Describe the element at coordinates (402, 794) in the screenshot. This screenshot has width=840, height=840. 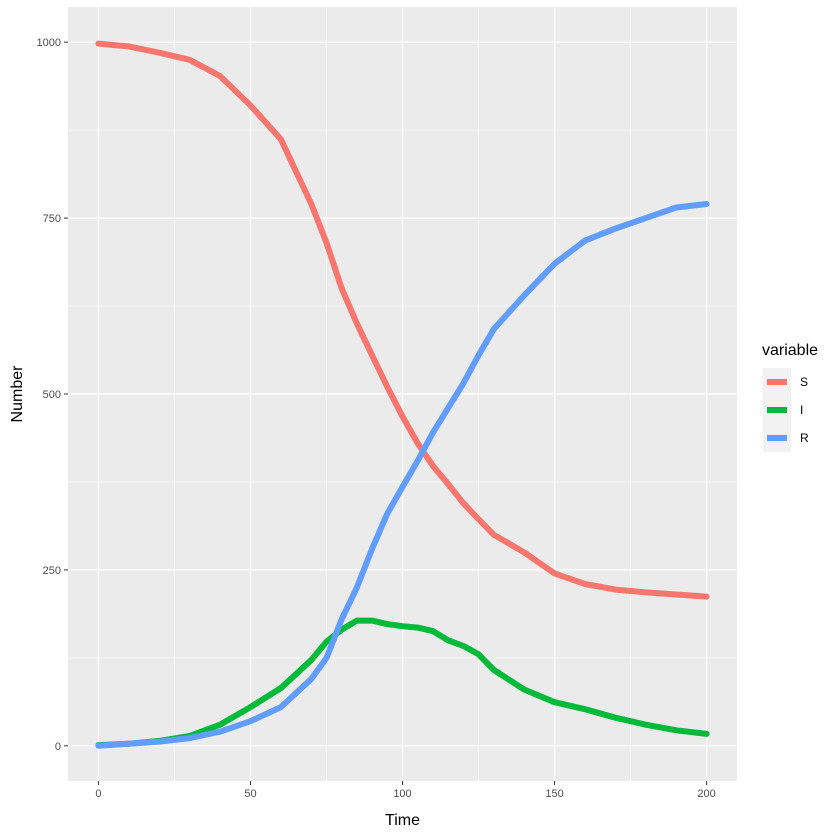
I see `x-tick-label: 100` at that location.